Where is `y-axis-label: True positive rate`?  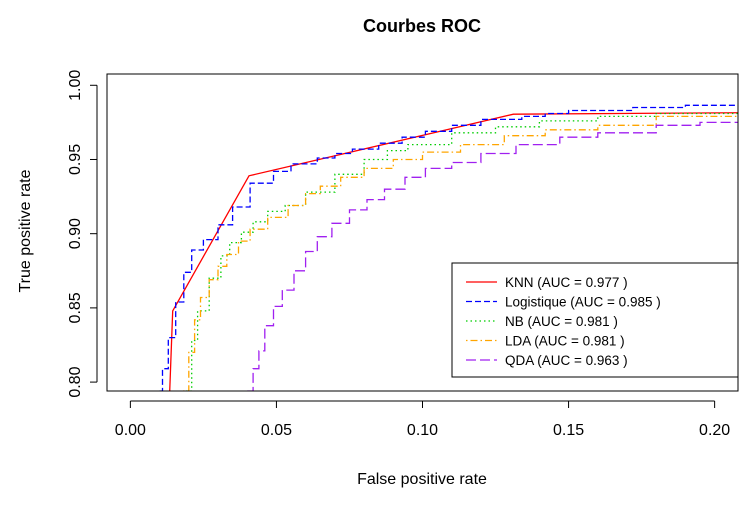
y-axis-label: True positive rate is located at coordinates (25, 230).